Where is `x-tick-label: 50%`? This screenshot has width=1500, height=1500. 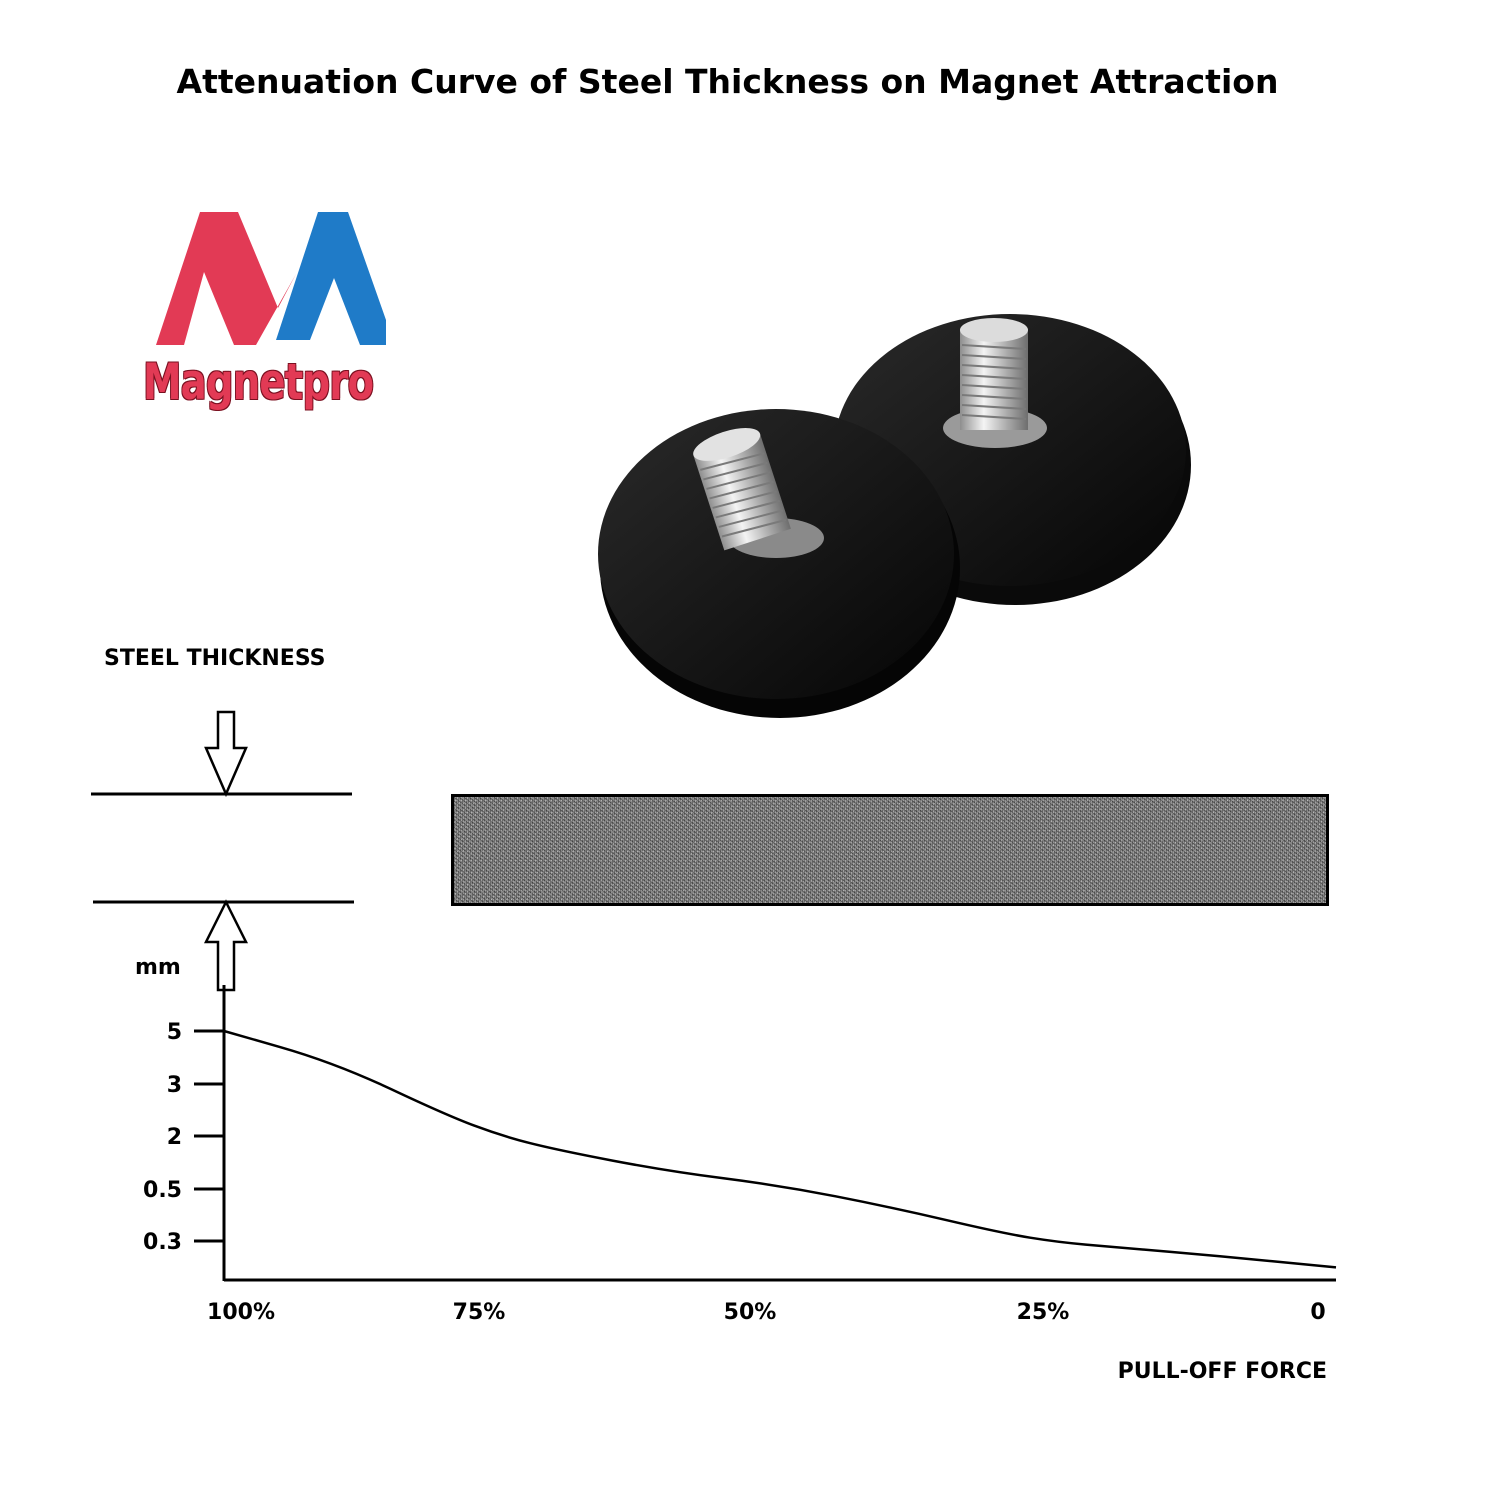 x-tick-label: 50% is located at coordinates (750, 1312).